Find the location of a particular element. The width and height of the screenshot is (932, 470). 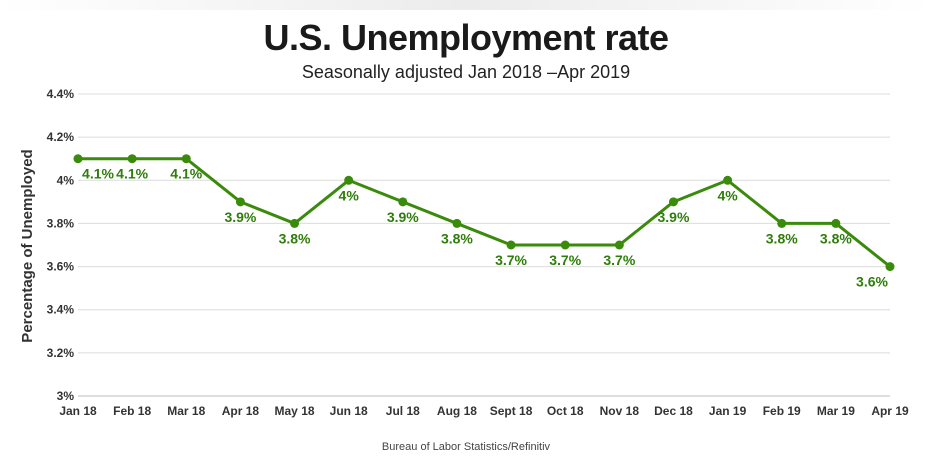

x-tick-label: Apr 19 is located at coordinates (890, 411).